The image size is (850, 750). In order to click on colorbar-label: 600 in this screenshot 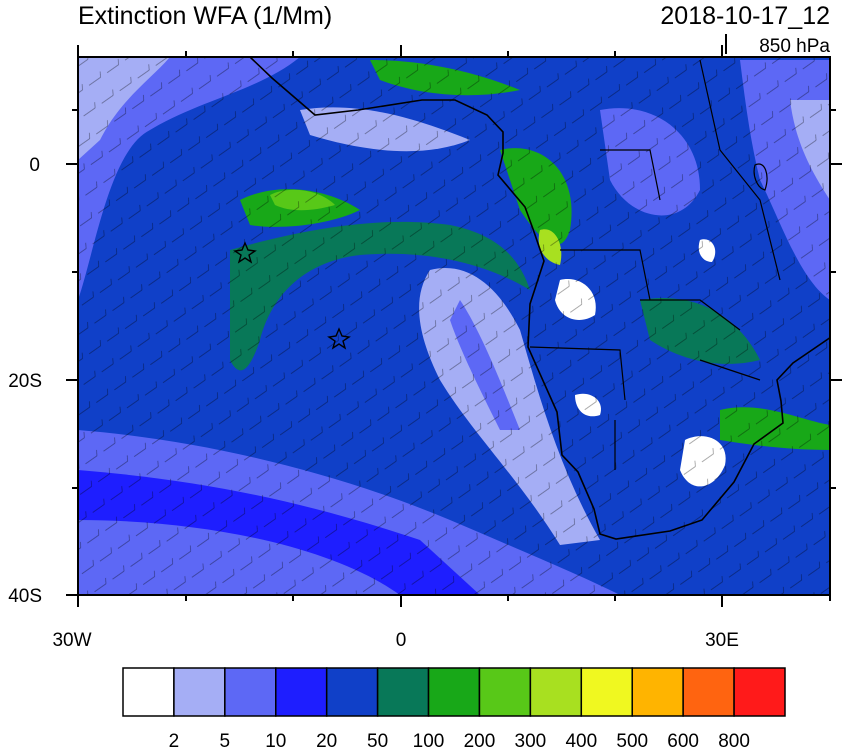, I will do `click(683, 740)`.